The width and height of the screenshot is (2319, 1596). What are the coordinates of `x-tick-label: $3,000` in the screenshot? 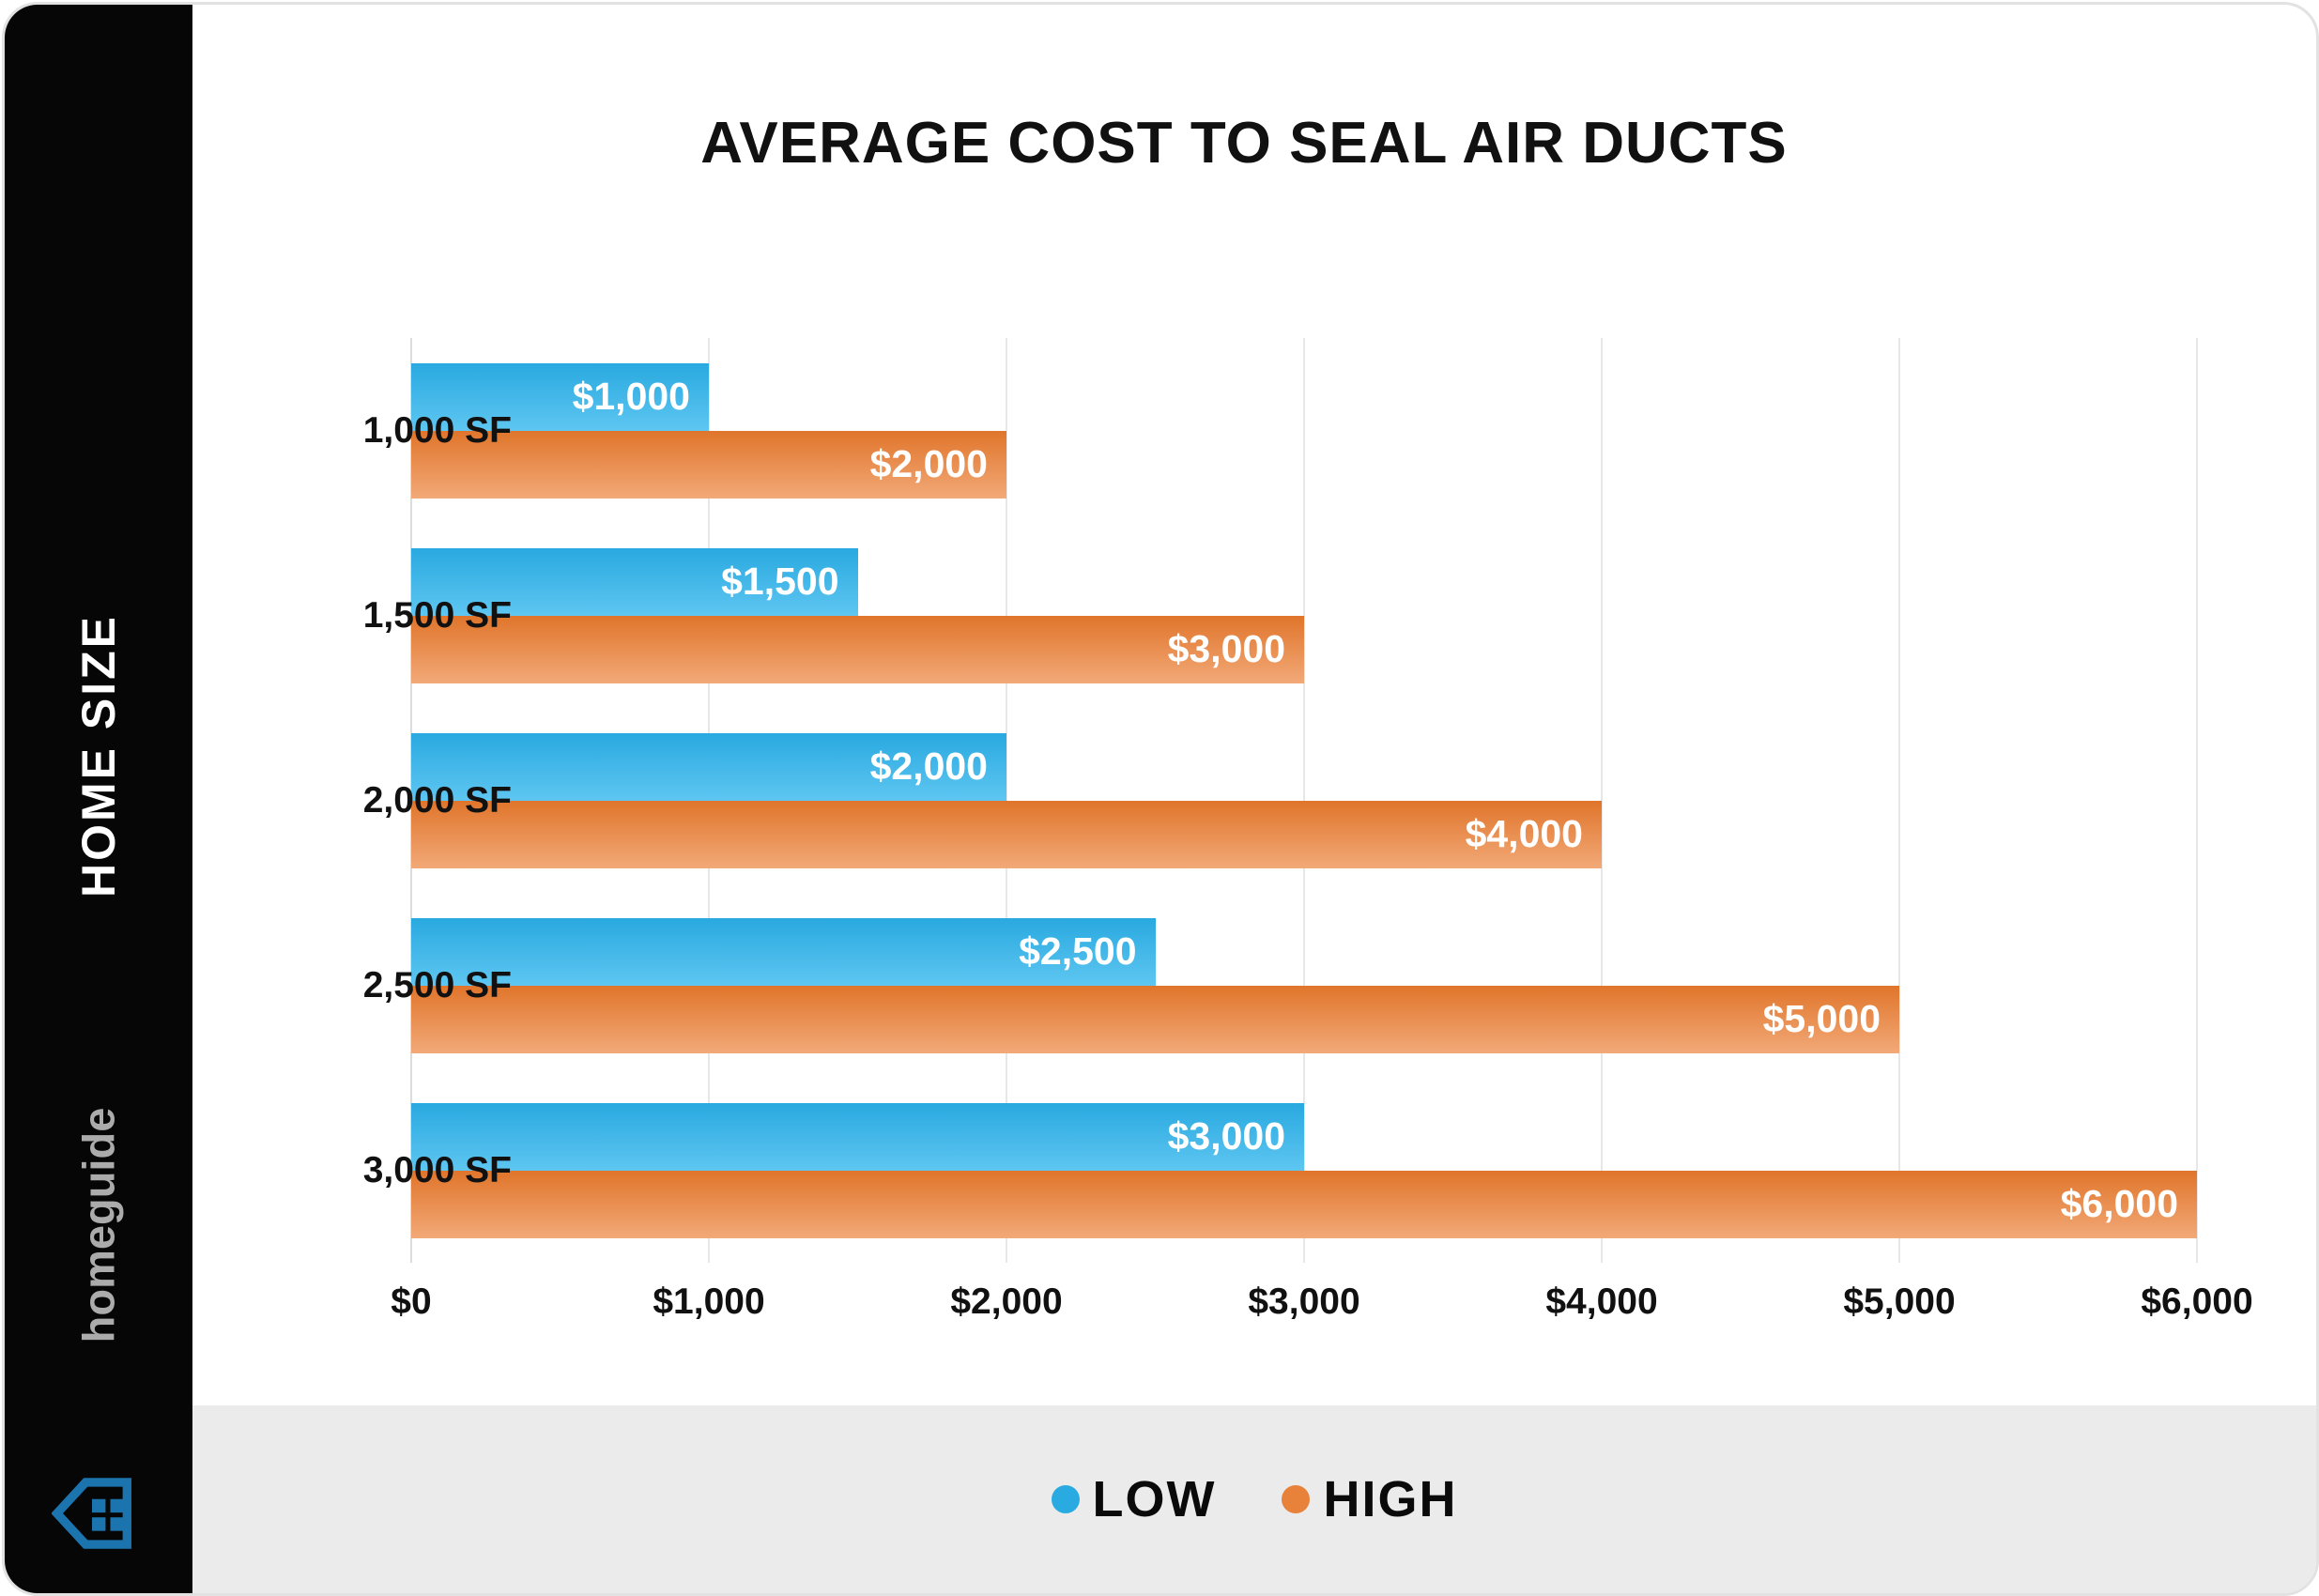 It's located at (1304, 1301).